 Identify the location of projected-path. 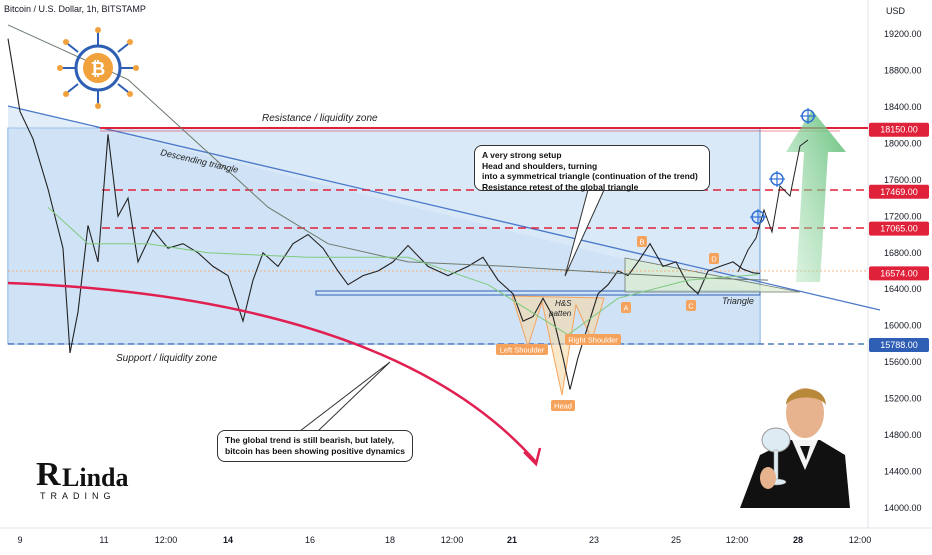
(773, 206).